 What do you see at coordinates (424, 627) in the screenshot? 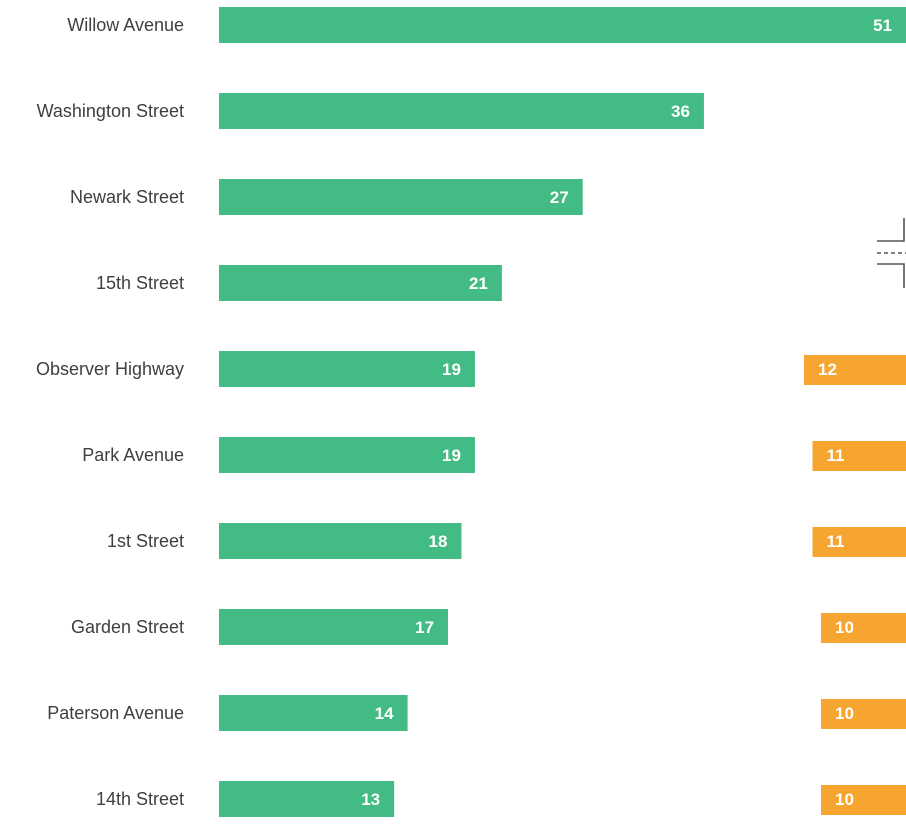
I see `primary-value-label: 17` at bounding box center [424, 627].